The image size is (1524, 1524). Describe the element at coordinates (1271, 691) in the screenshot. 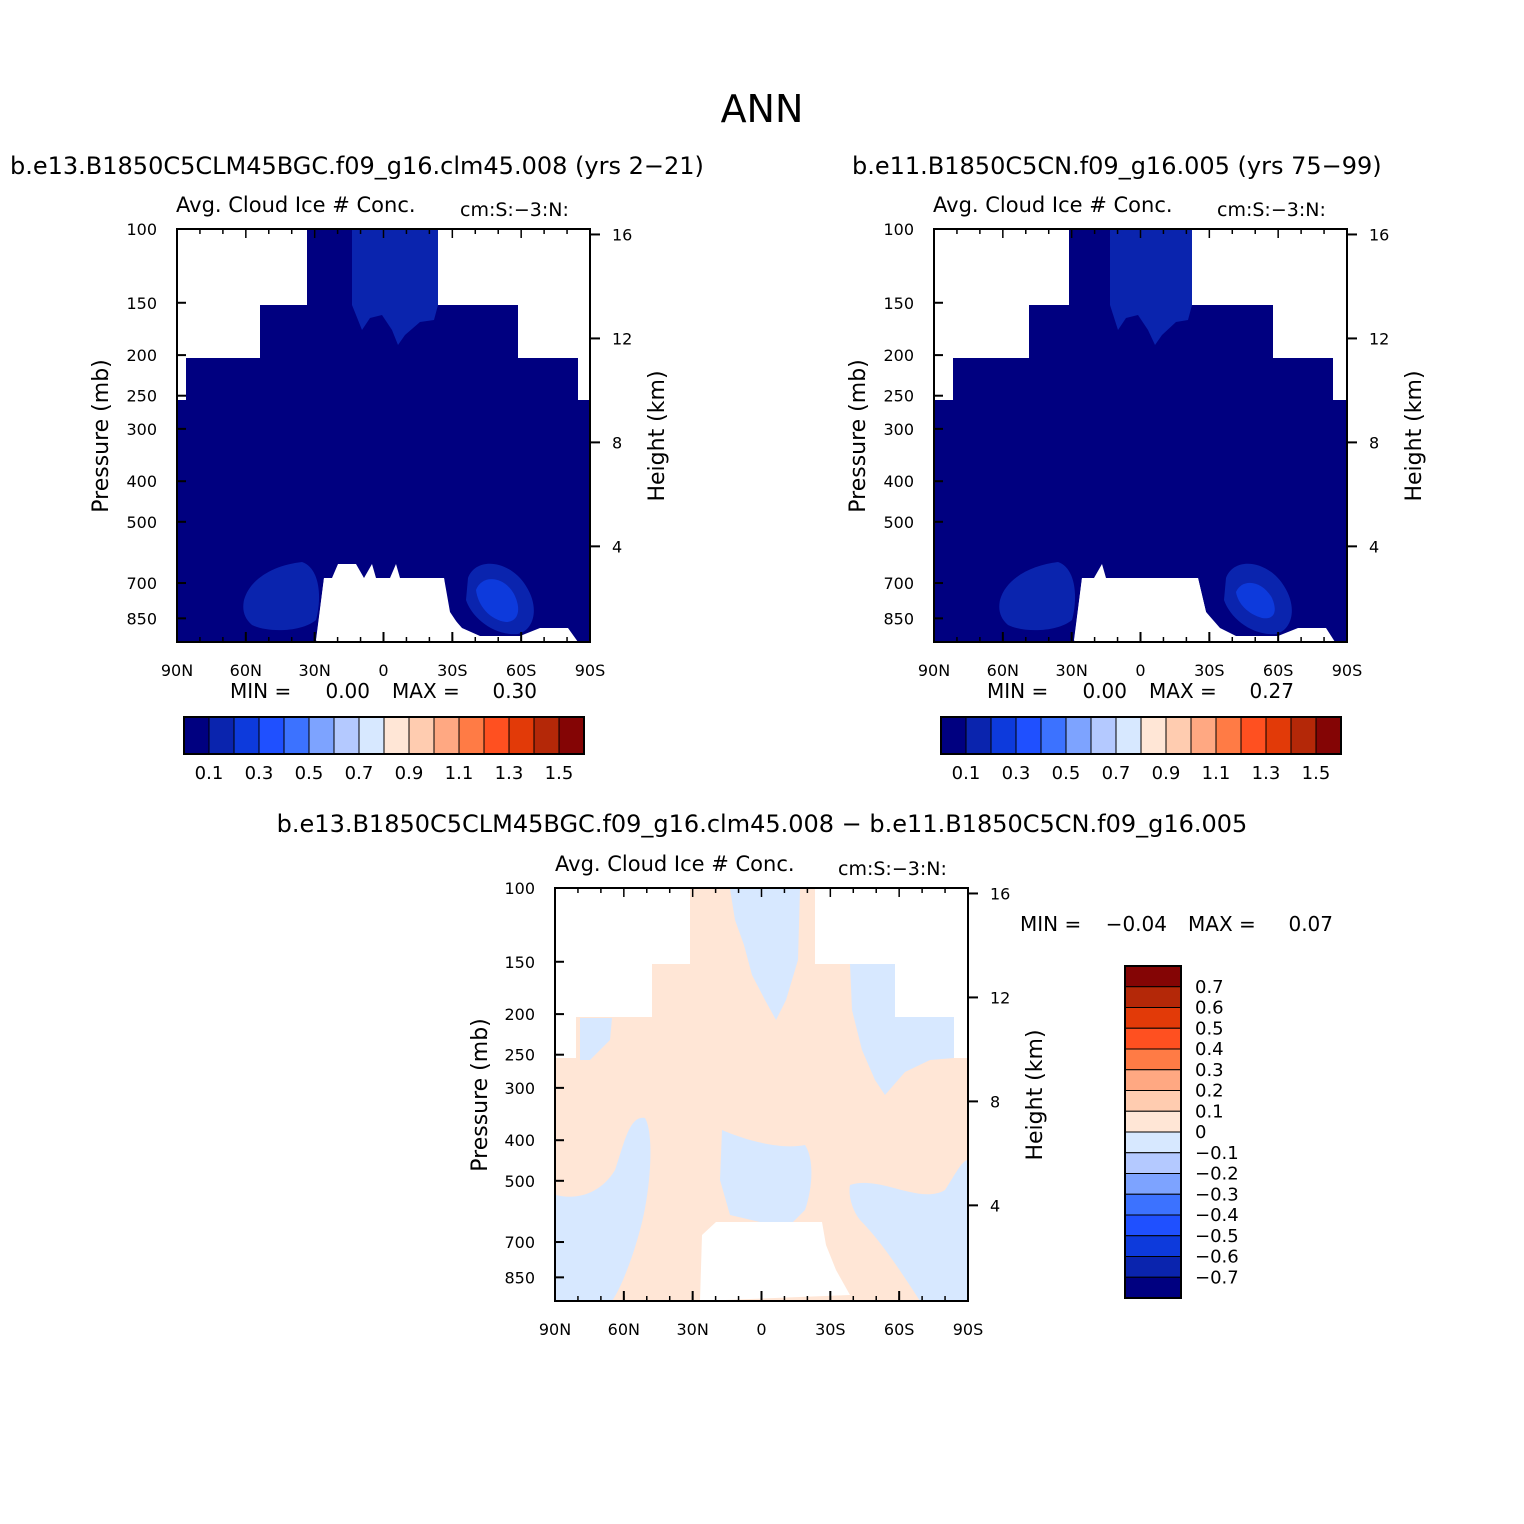

I see `panel-control-max-value: 0.27` at that location.